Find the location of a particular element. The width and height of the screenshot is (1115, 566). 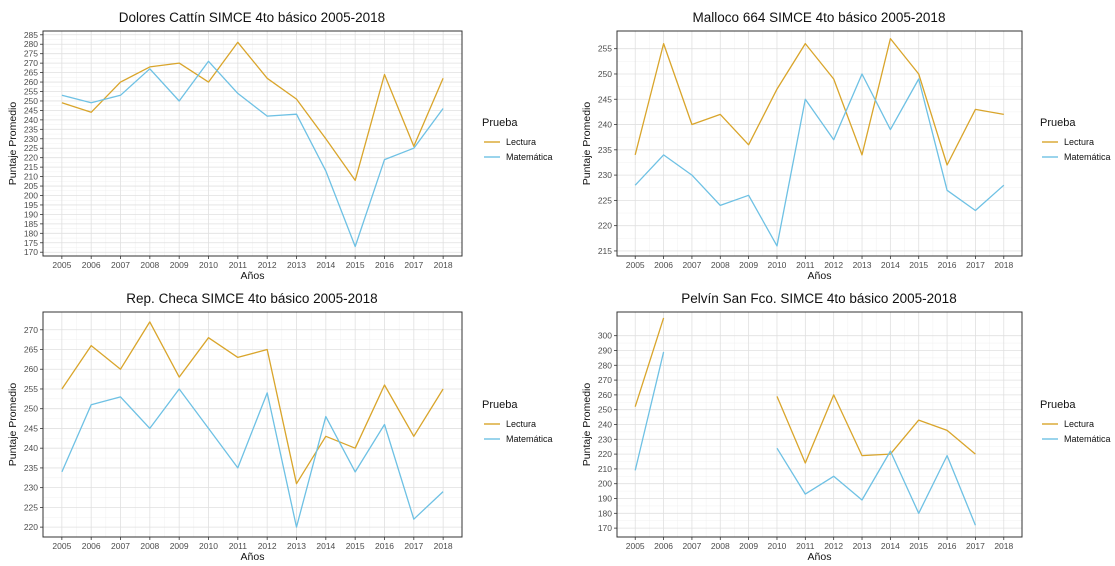

y-tick-label: 275 is located at coordinates (31, 54).